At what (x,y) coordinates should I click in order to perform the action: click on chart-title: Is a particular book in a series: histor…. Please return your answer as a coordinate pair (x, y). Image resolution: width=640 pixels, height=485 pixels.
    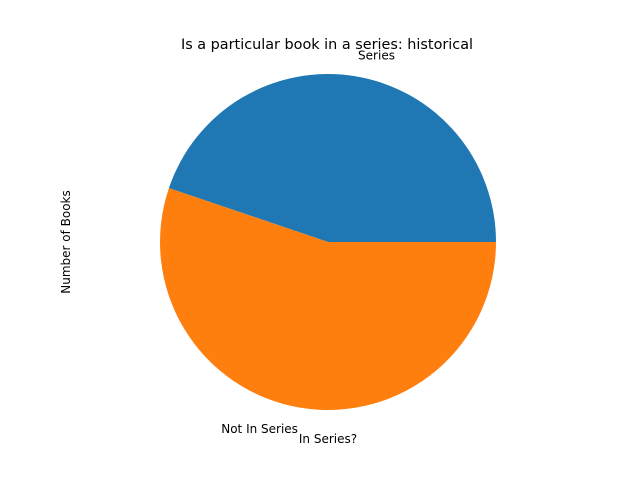
    Looking at the image, I should click on (327, 45).